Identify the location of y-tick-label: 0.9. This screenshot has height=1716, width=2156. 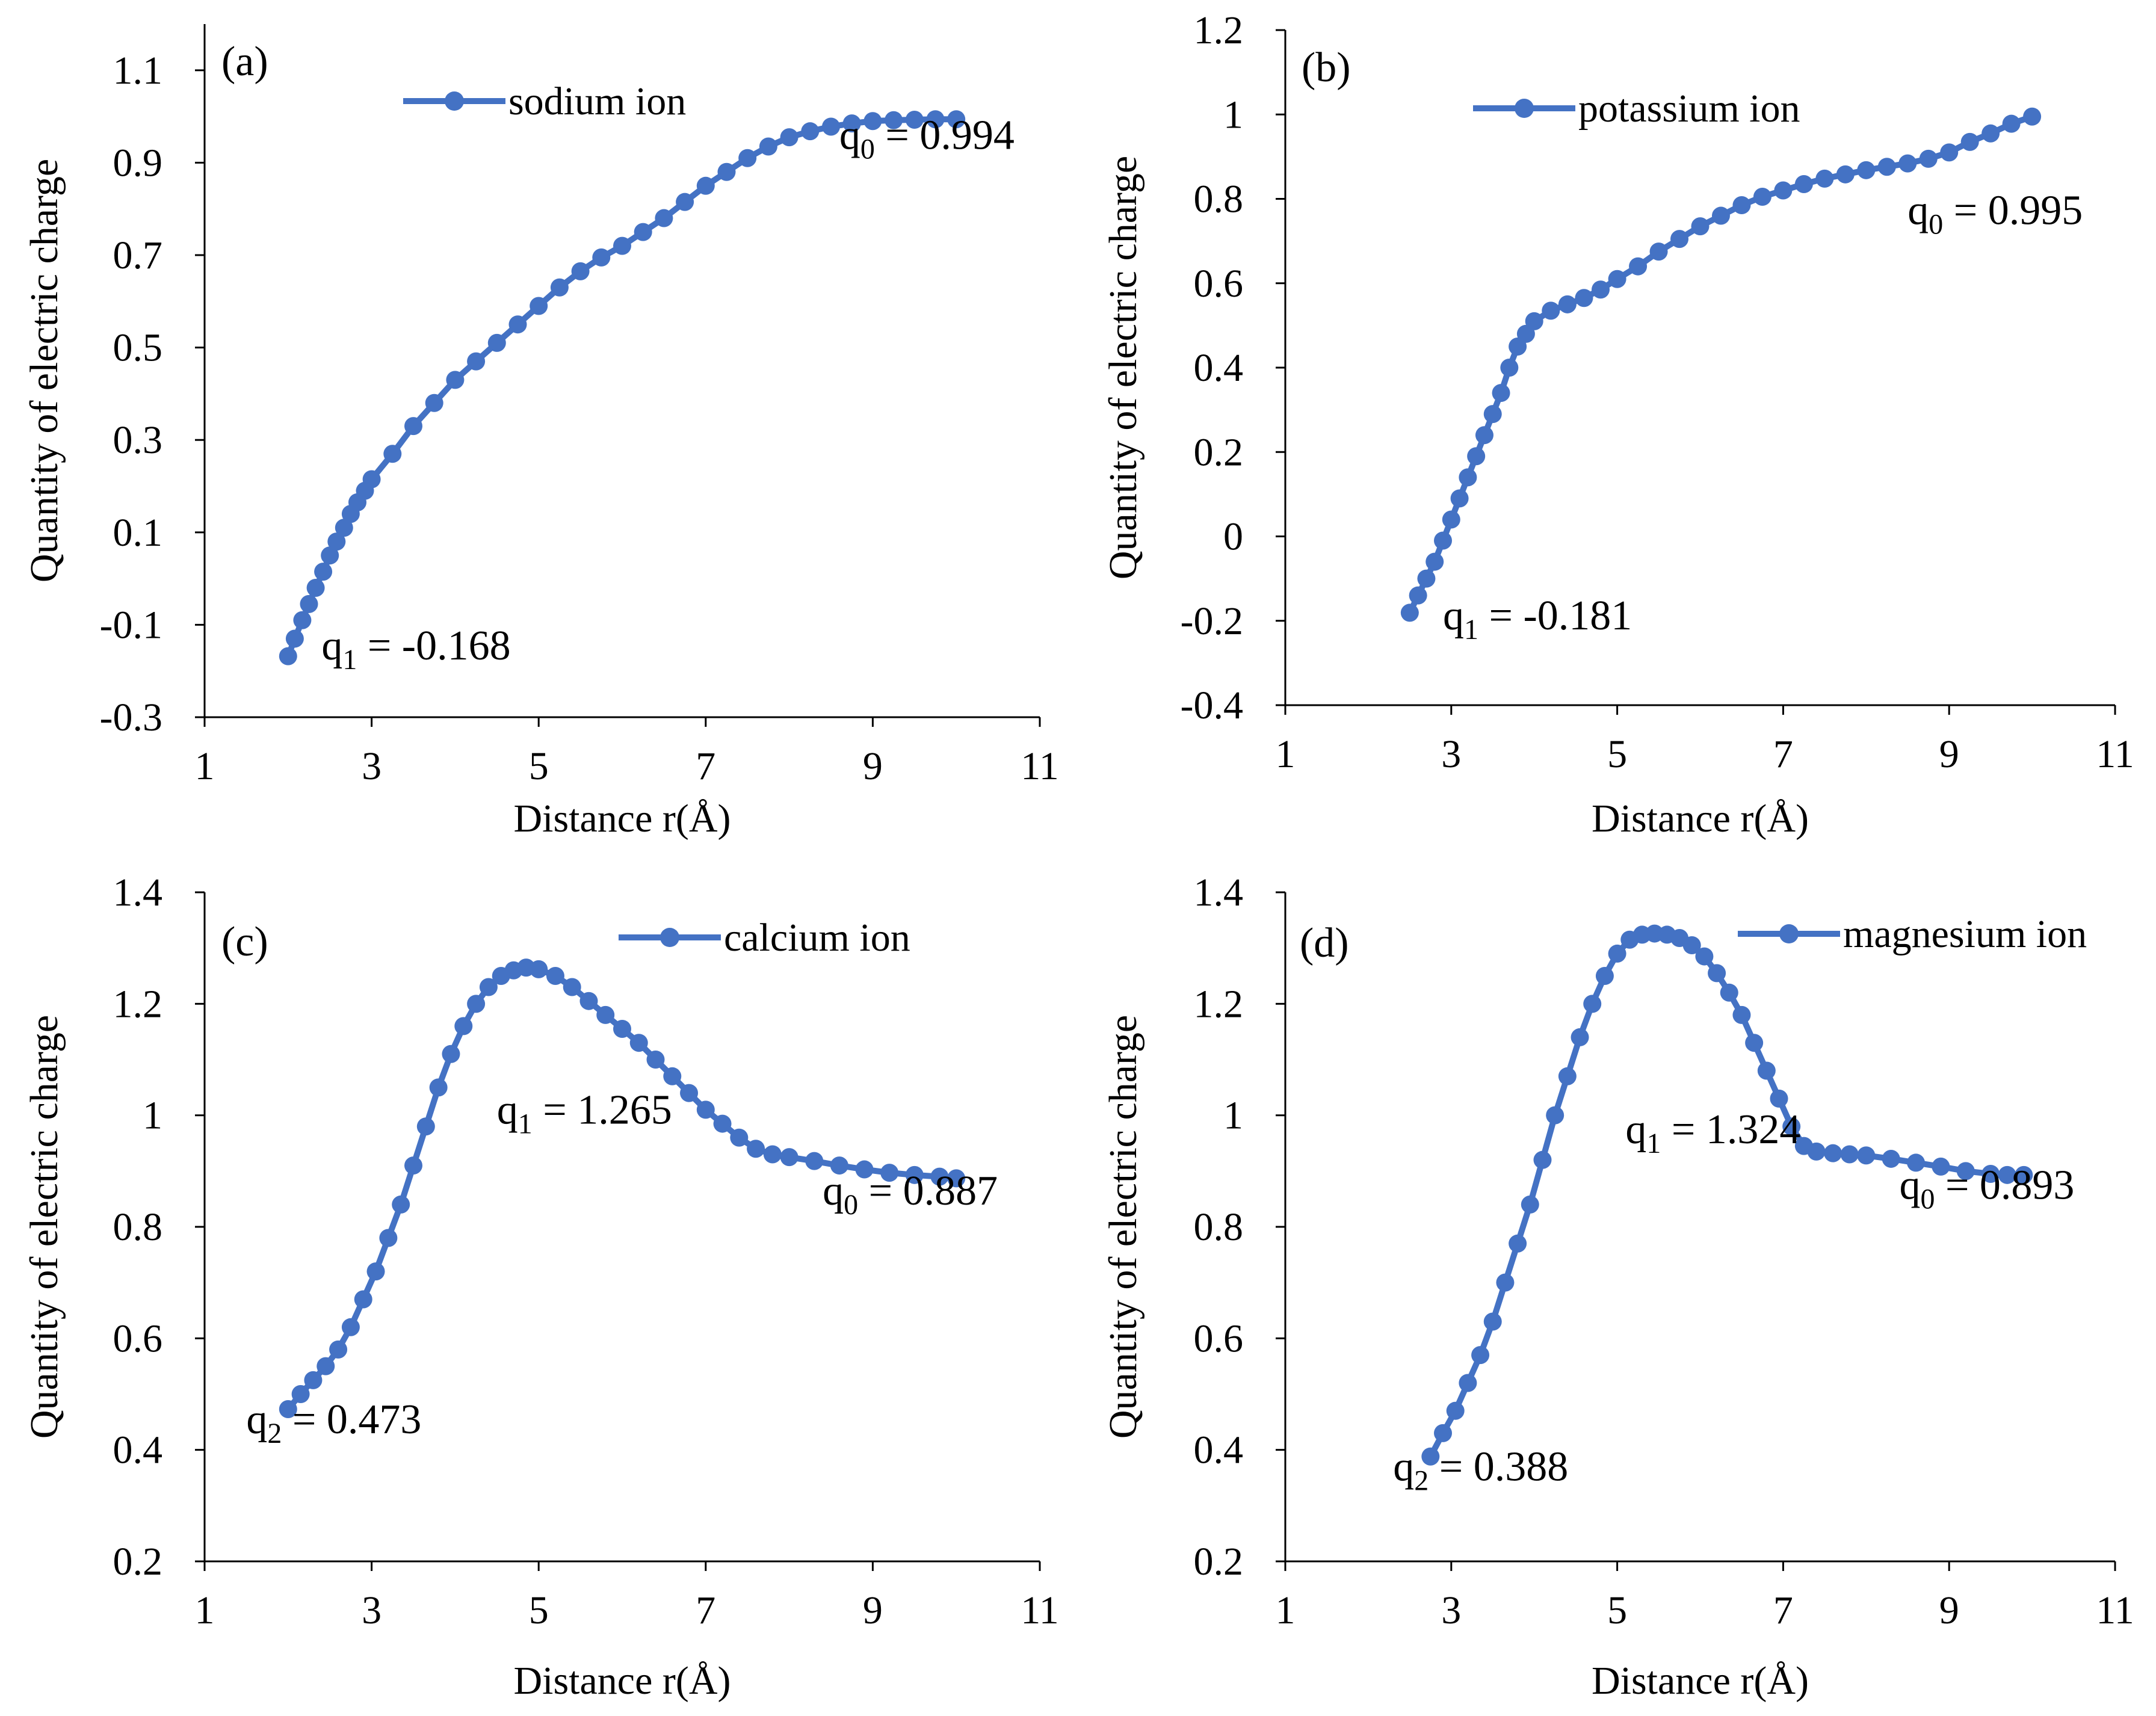
(138, 163).